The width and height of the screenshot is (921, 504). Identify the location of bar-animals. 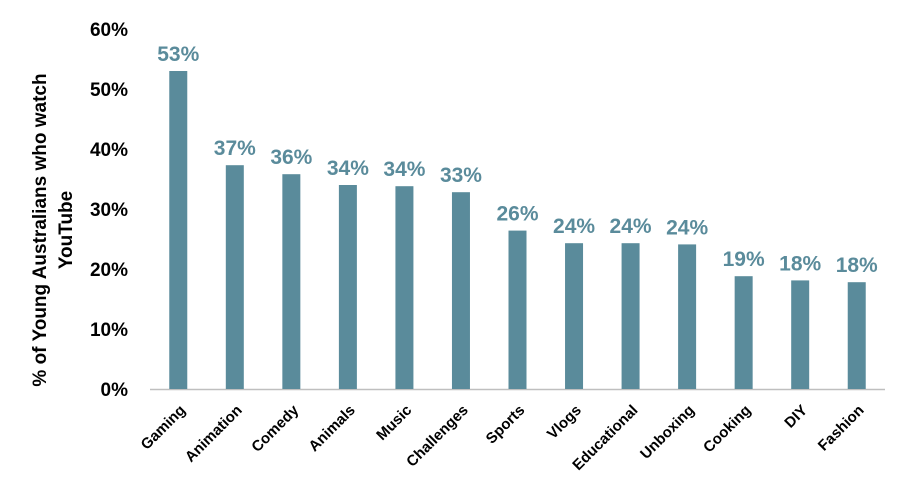
(347, 287).